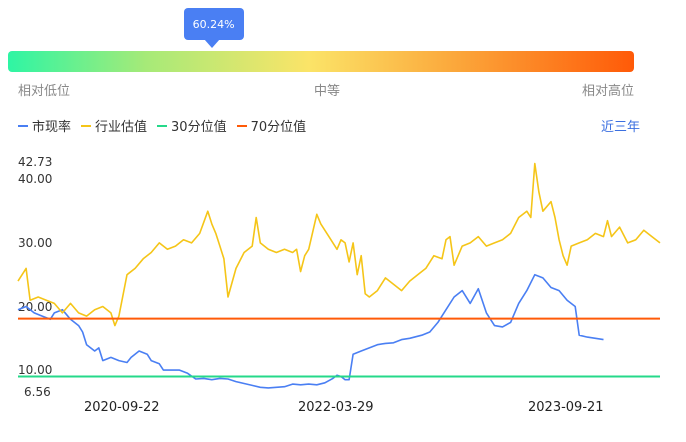 The height and width of the screenshot is (442, 686). Describe the element at coordinates (121, 127) in the screenshot. I see `legend-label-industry: 行业估值` at that location.